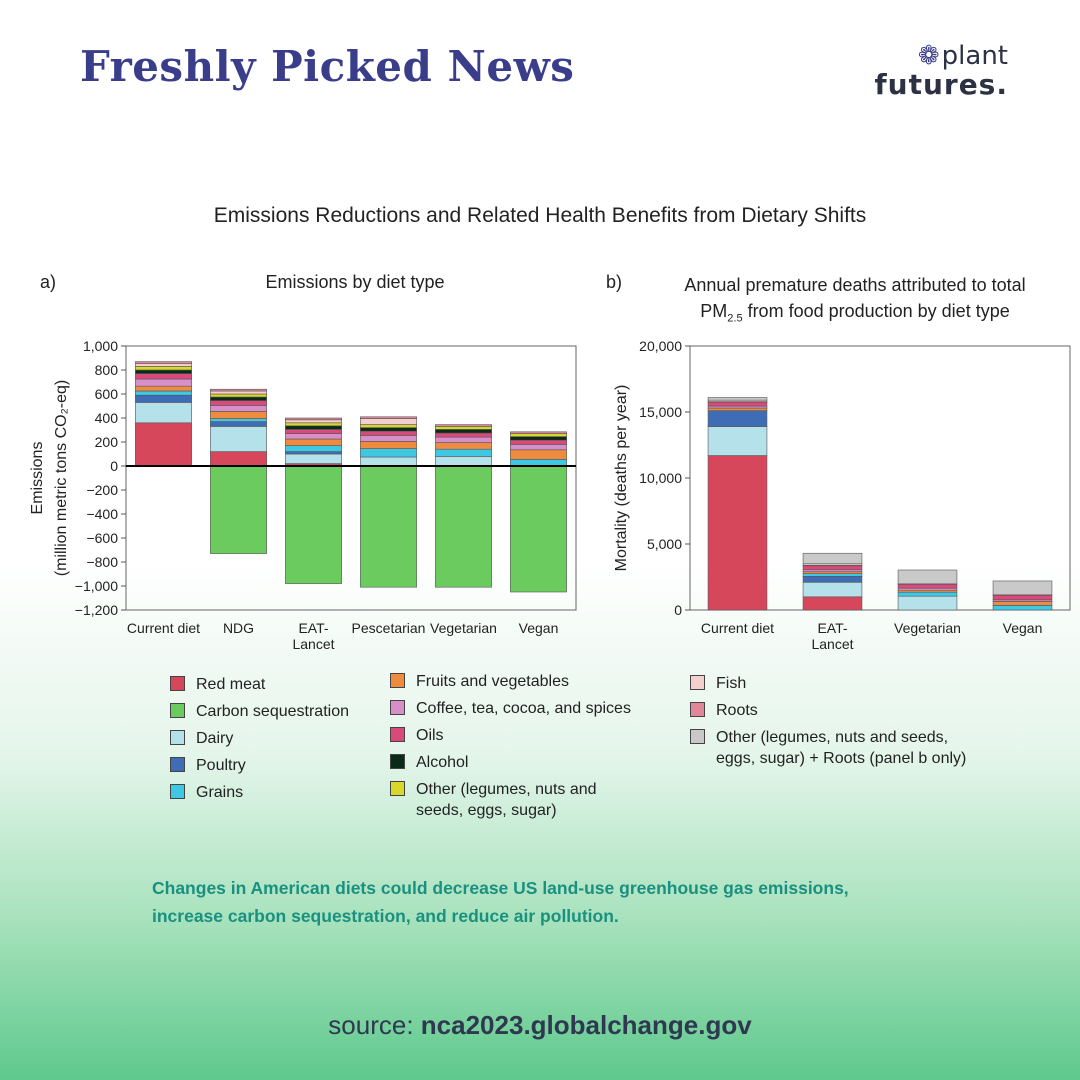 The width and height of the screenshot is (1080, 1080). I want to click on category-label: Current diet, so click(737, 628).